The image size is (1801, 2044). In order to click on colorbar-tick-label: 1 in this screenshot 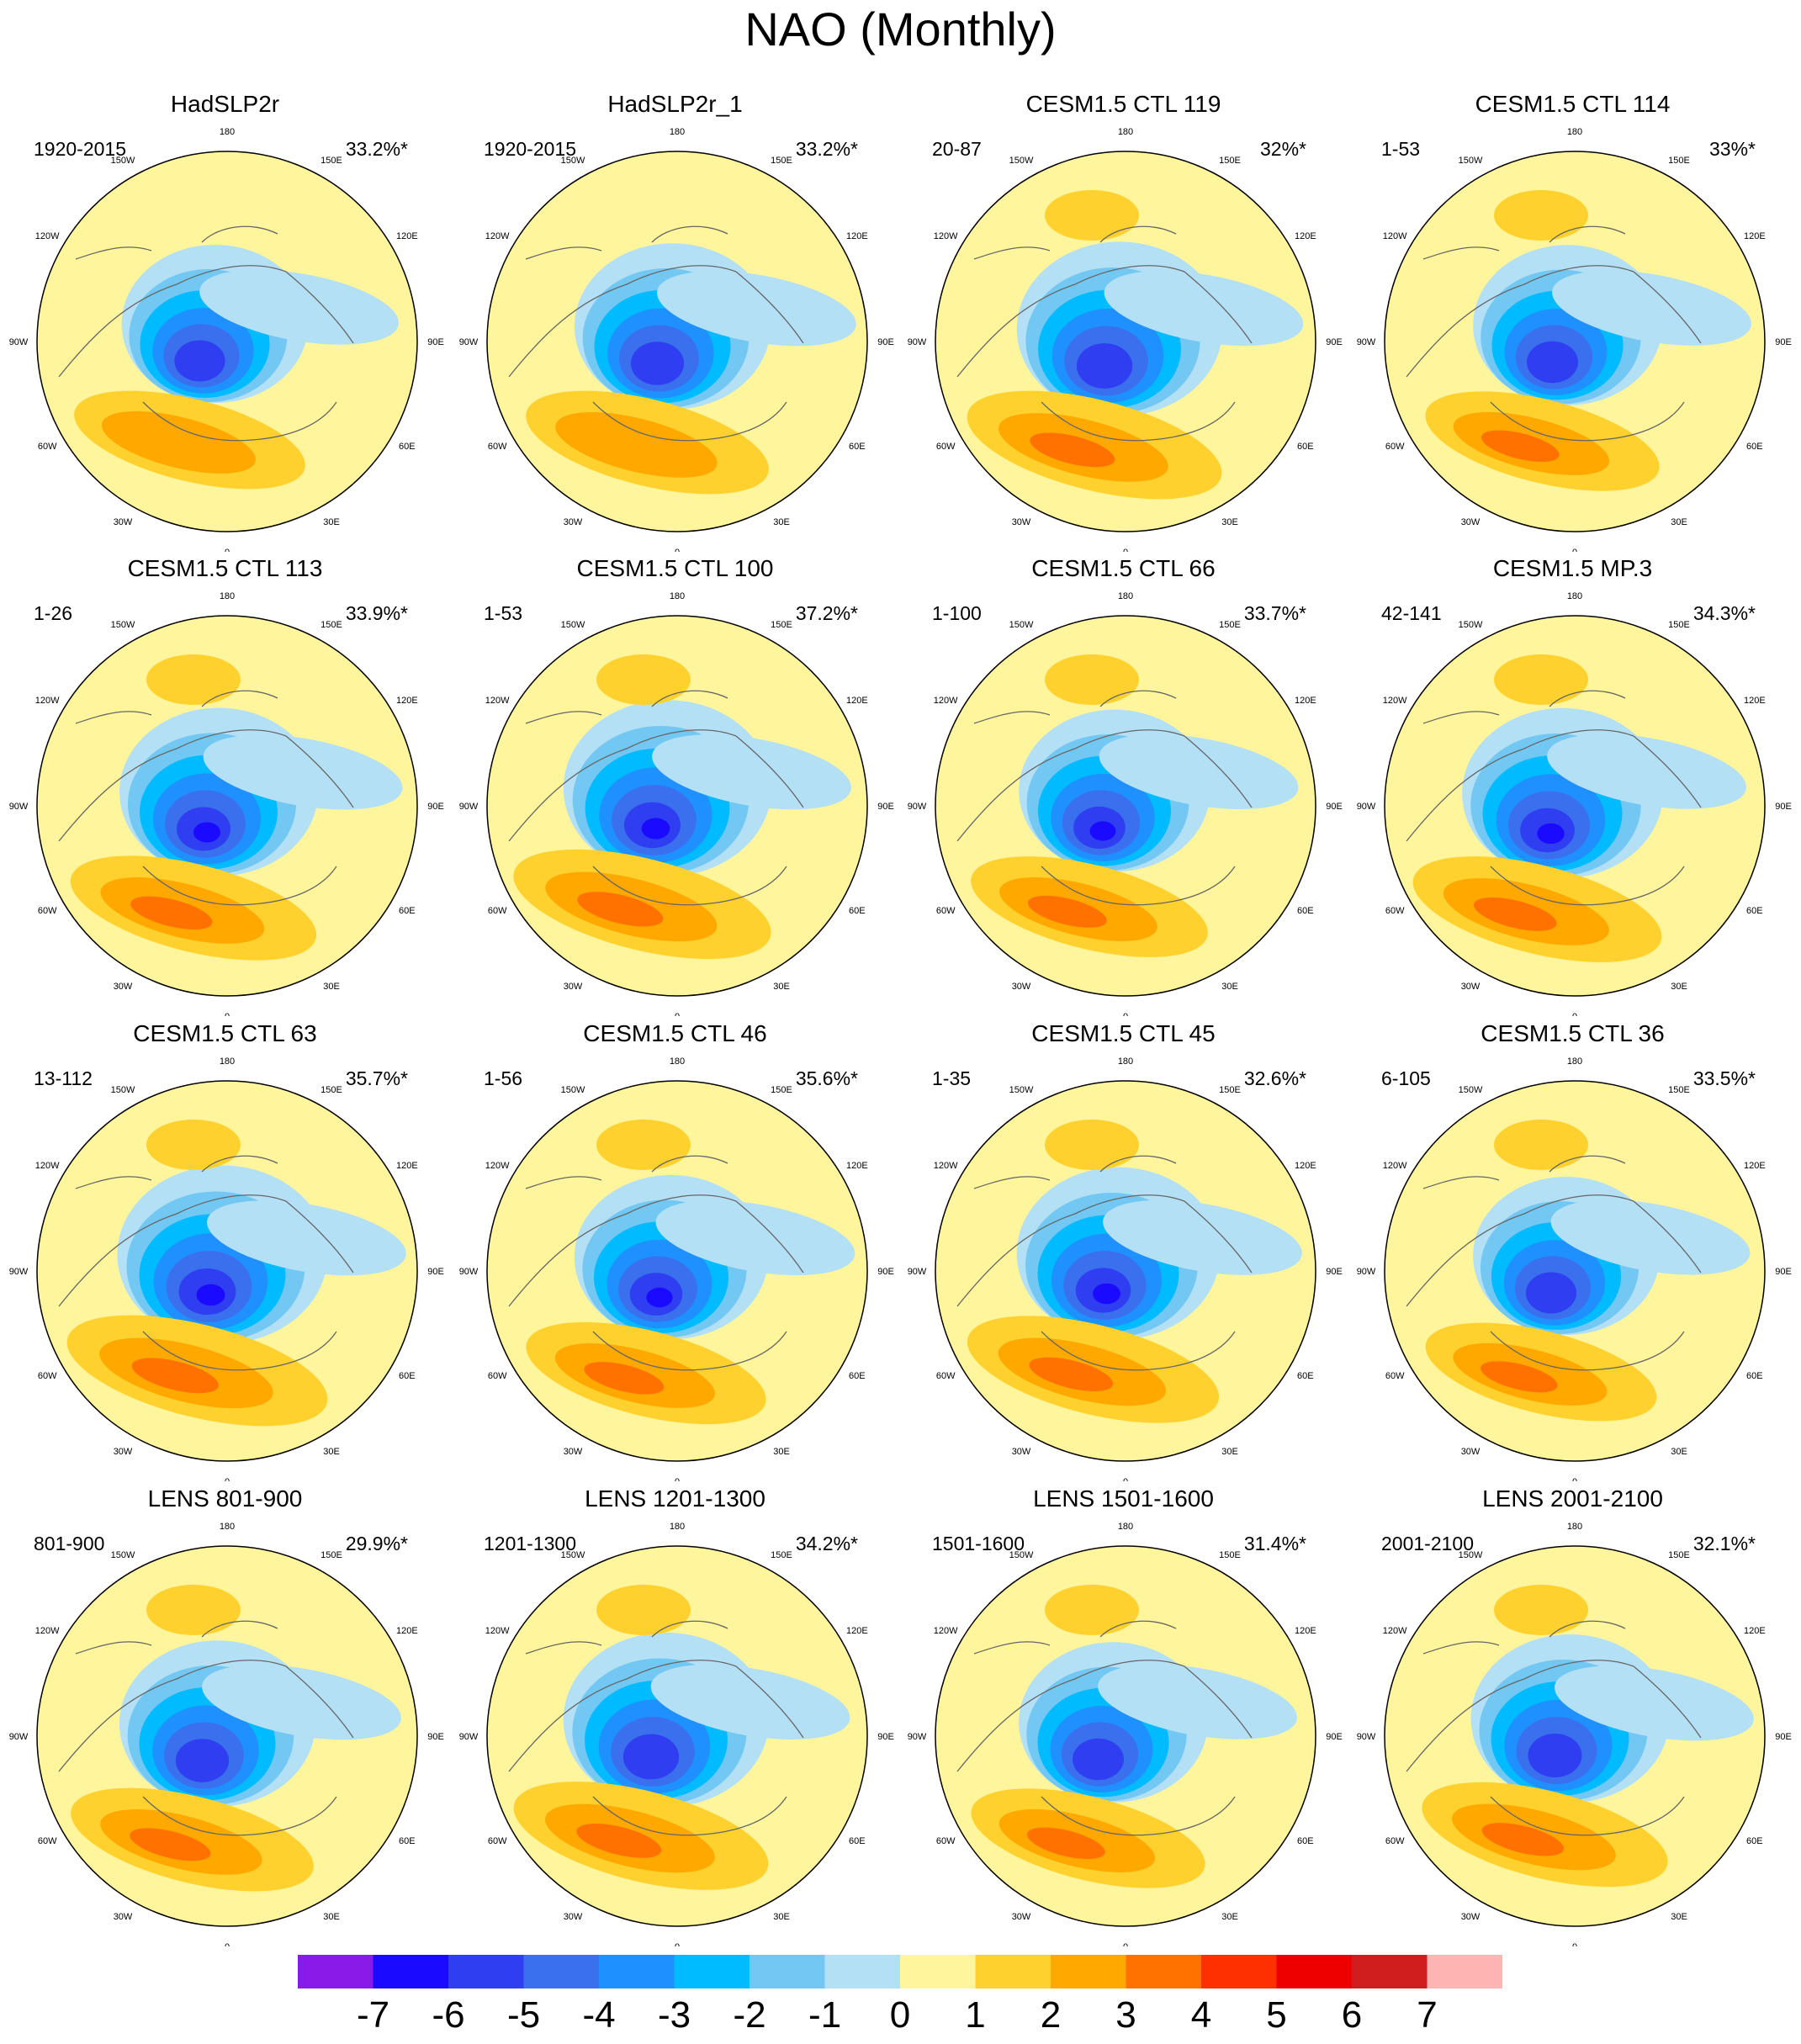, I will do `click(975, 2015)`.